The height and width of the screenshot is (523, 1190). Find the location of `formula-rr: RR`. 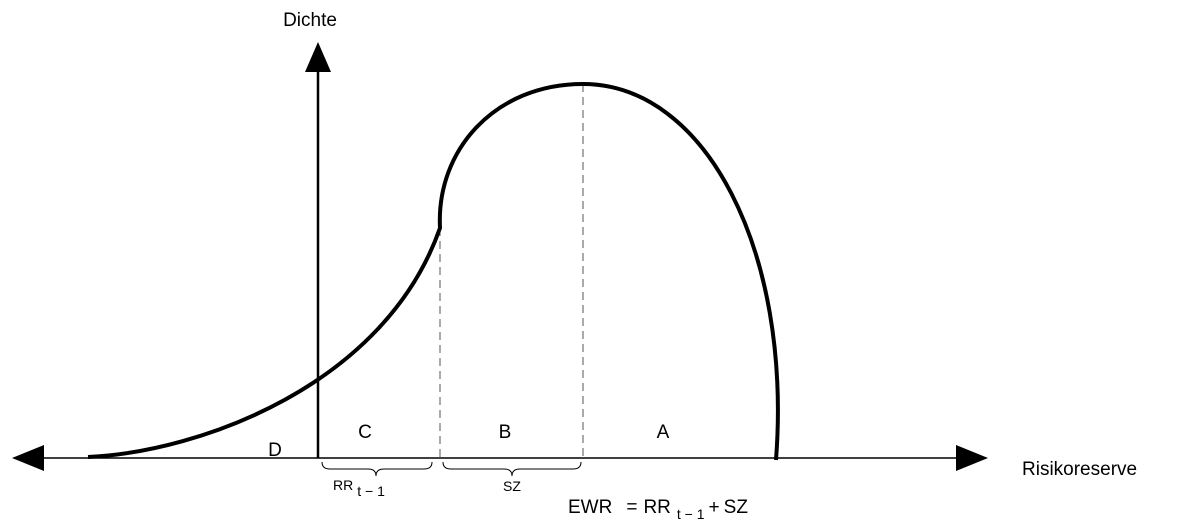

formula-rr: RR is located at coordinates (656, 507).